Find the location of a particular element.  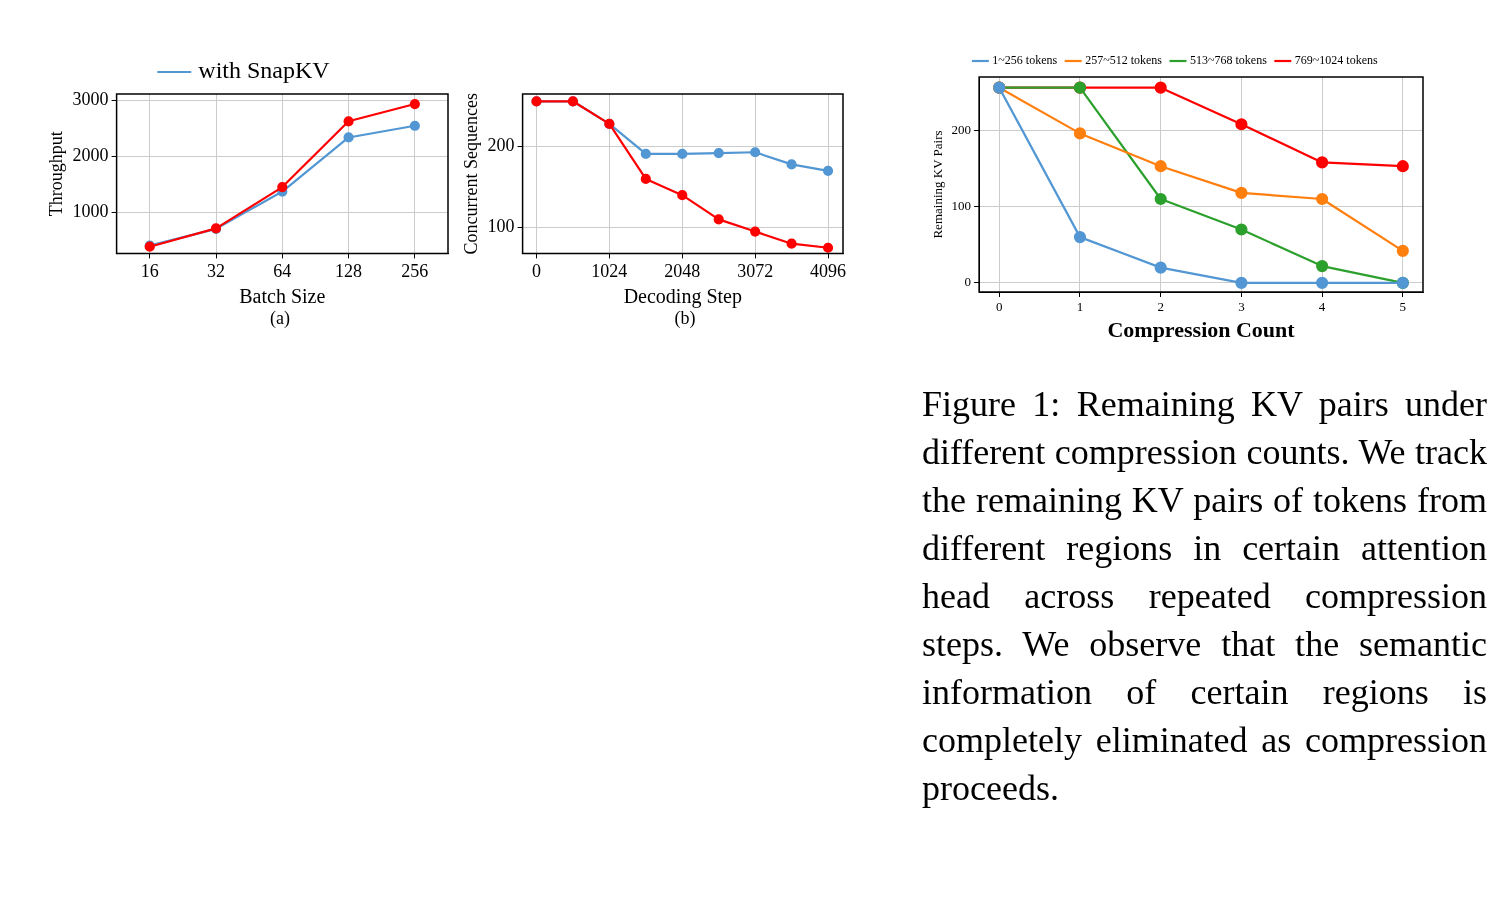

x-tick-label: 1 is located at coordinates (1080, 307).